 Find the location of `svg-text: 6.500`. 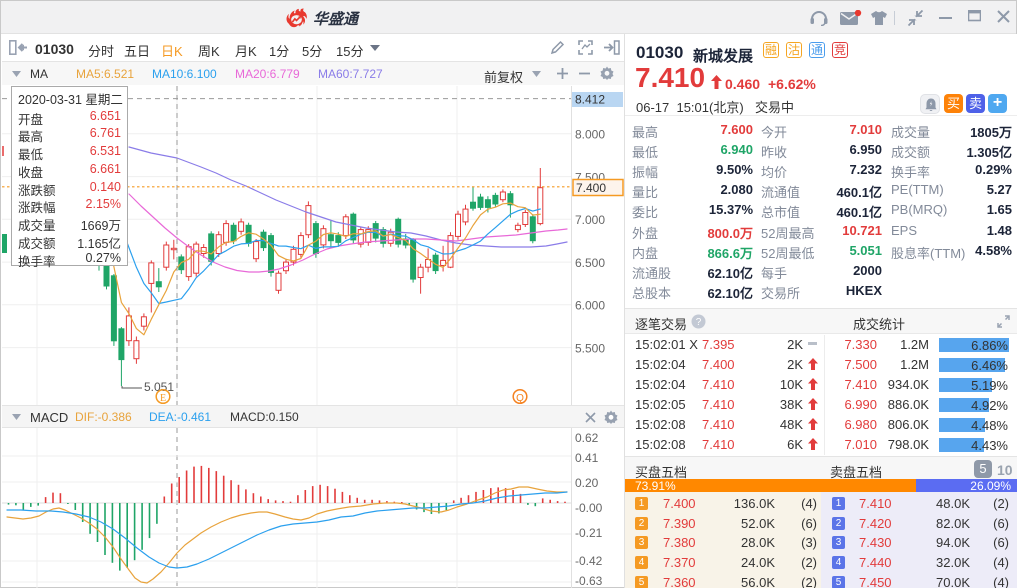

svg-text: 6.500 is located at coordinates (590, 263).